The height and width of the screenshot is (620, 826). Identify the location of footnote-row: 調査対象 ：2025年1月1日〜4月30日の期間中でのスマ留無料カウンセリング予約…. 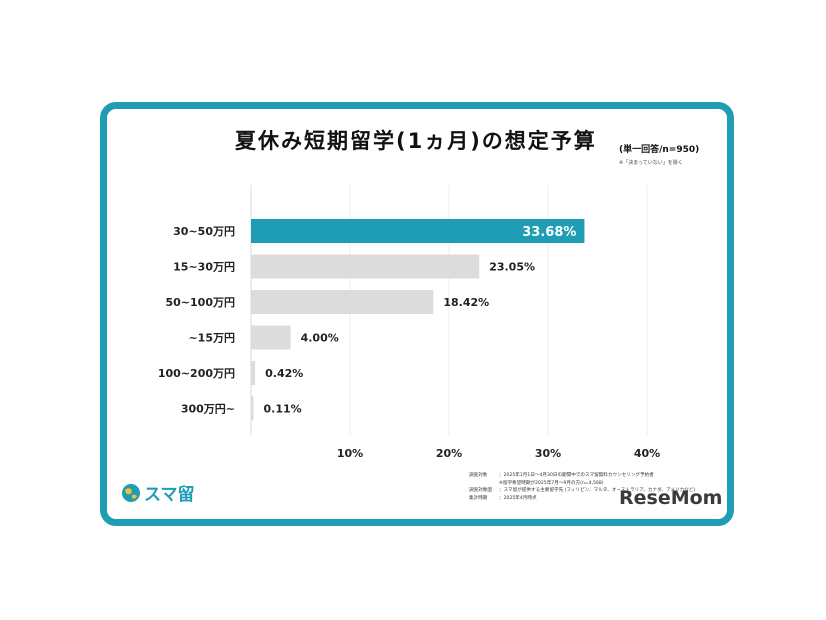
(582, 476).